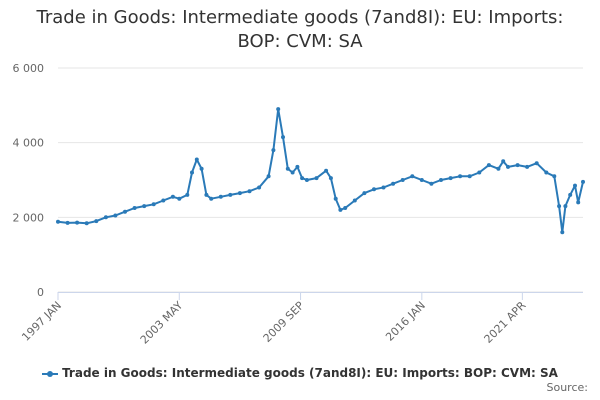 This screenshot has height=400, width=600. Describe the element at coordinates (50, 373) in the screenshot. I see `legend-series-marker` at that location.